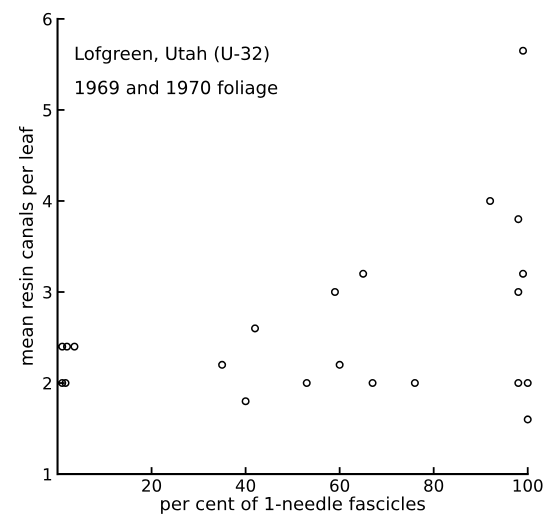  Describe the element at coordinates (47, 201) in the screenshot. I see `y-tick-label: 4` at that location.